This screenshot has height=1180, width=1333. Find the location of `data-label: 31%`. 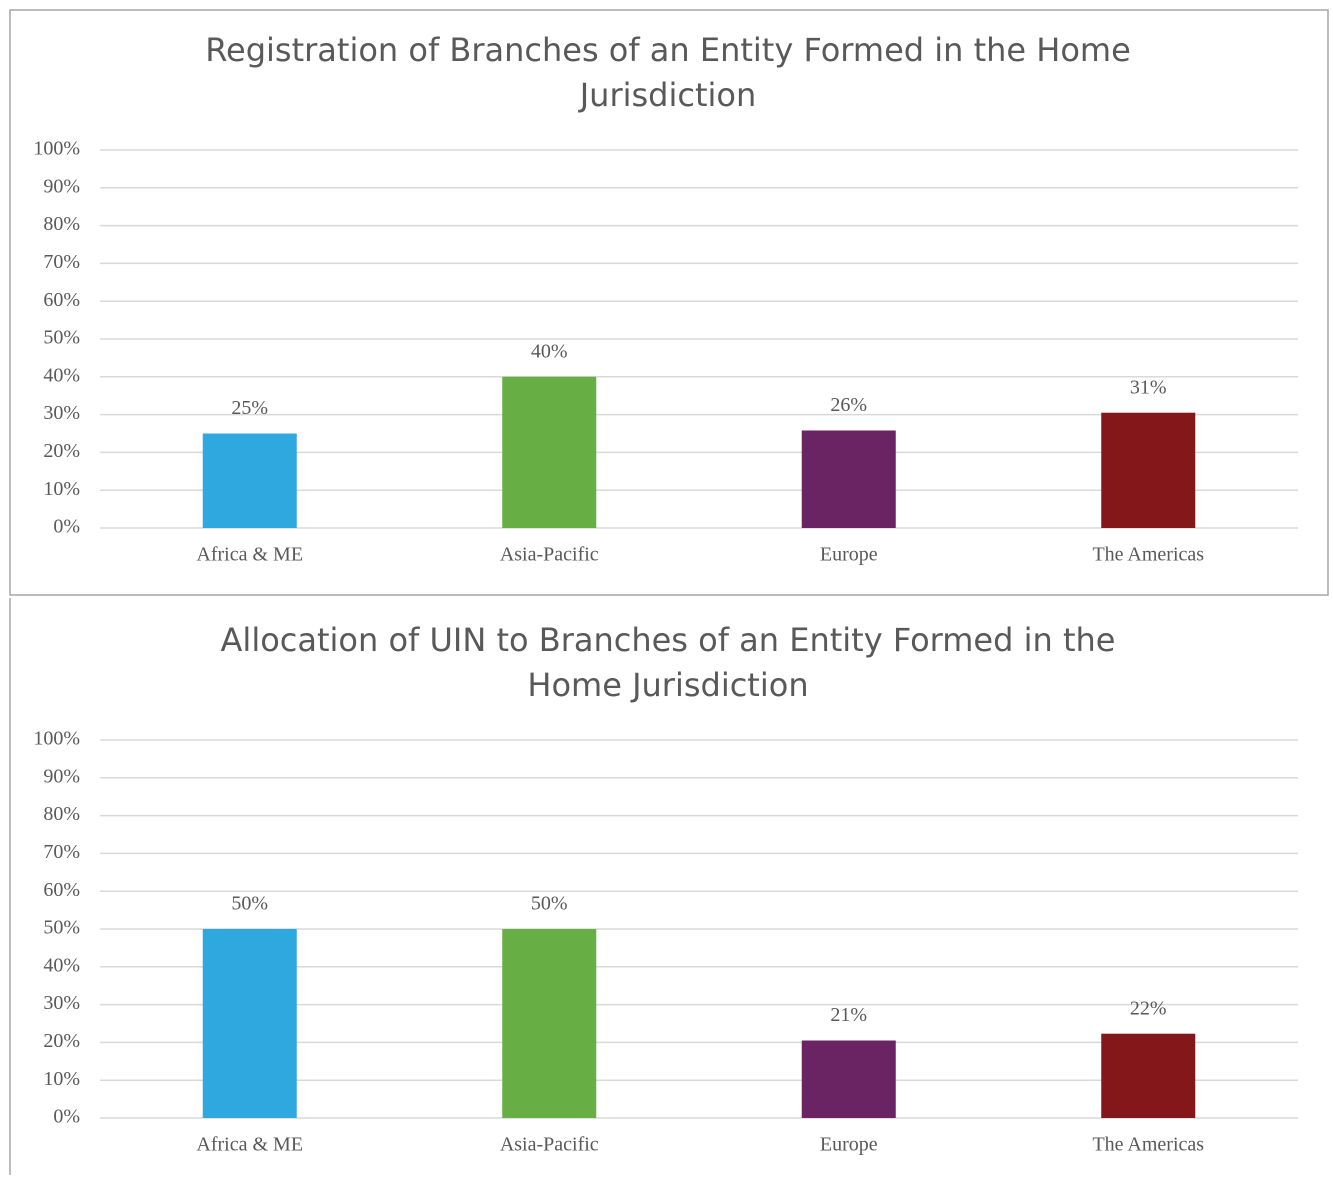

data-label: 31% is located at coordinates (1148, 387).